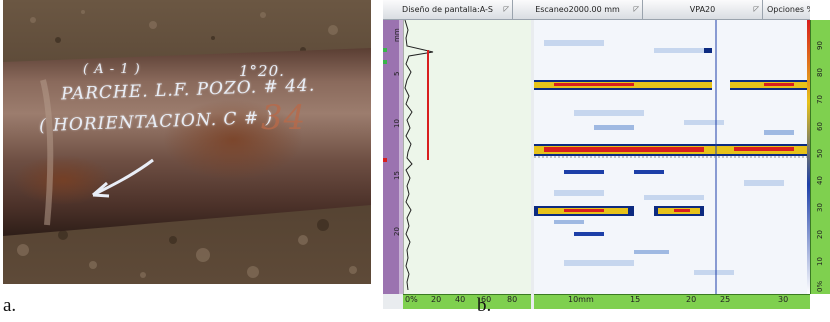  Describe the element at coordinates (820, 45) in the screenshot. I see `amplitude-tick-90: 90` at that location.